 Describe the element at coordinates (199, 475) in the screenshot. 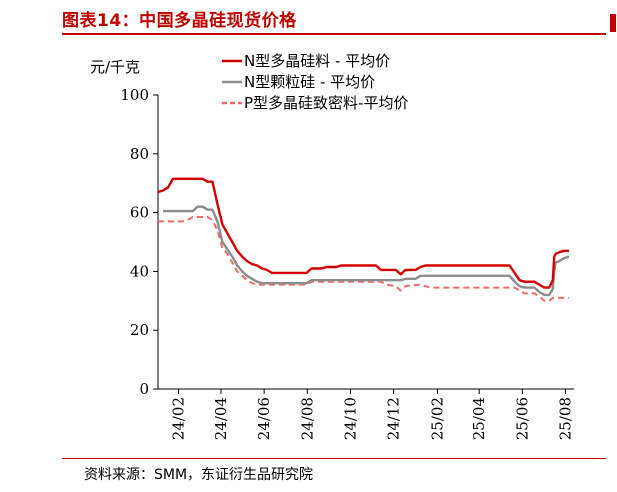

I see `source-note: 资料来源：SMM，东证衍生品研究院` at that location.